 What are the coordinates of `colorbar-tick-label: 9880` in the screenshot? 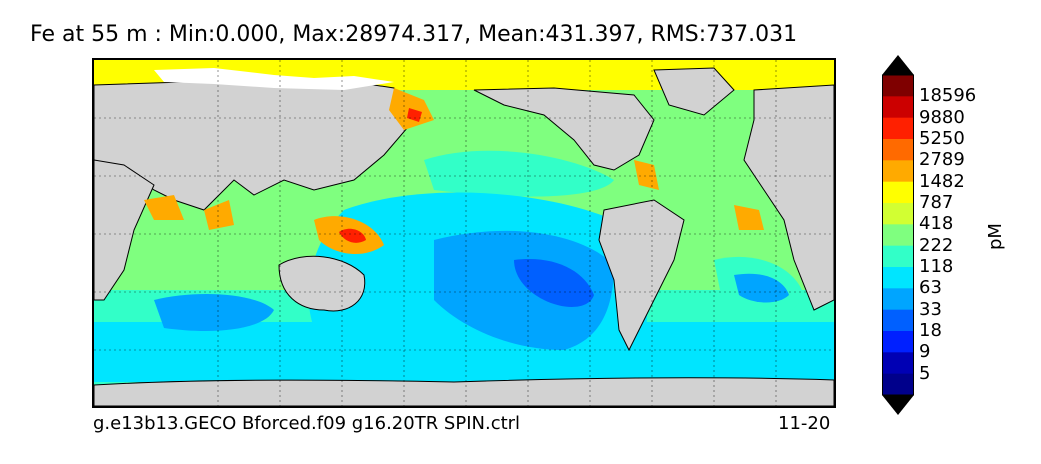 It's located at (942, 117).